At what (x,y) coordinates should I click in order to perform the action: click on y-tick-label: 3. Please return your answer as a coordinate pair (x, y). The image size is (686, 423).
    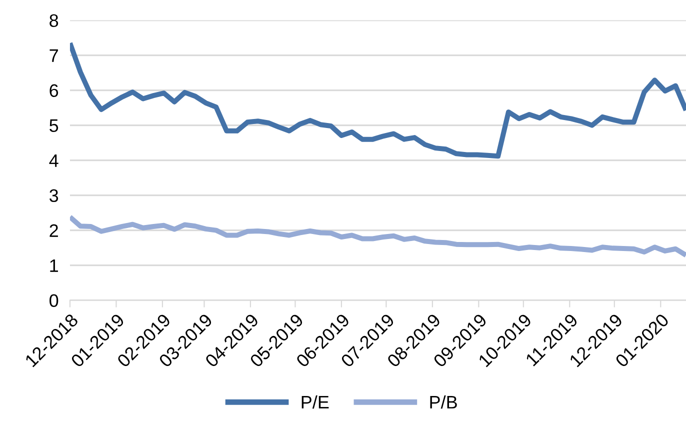
    Looking at the image, I should click on (54, 195).